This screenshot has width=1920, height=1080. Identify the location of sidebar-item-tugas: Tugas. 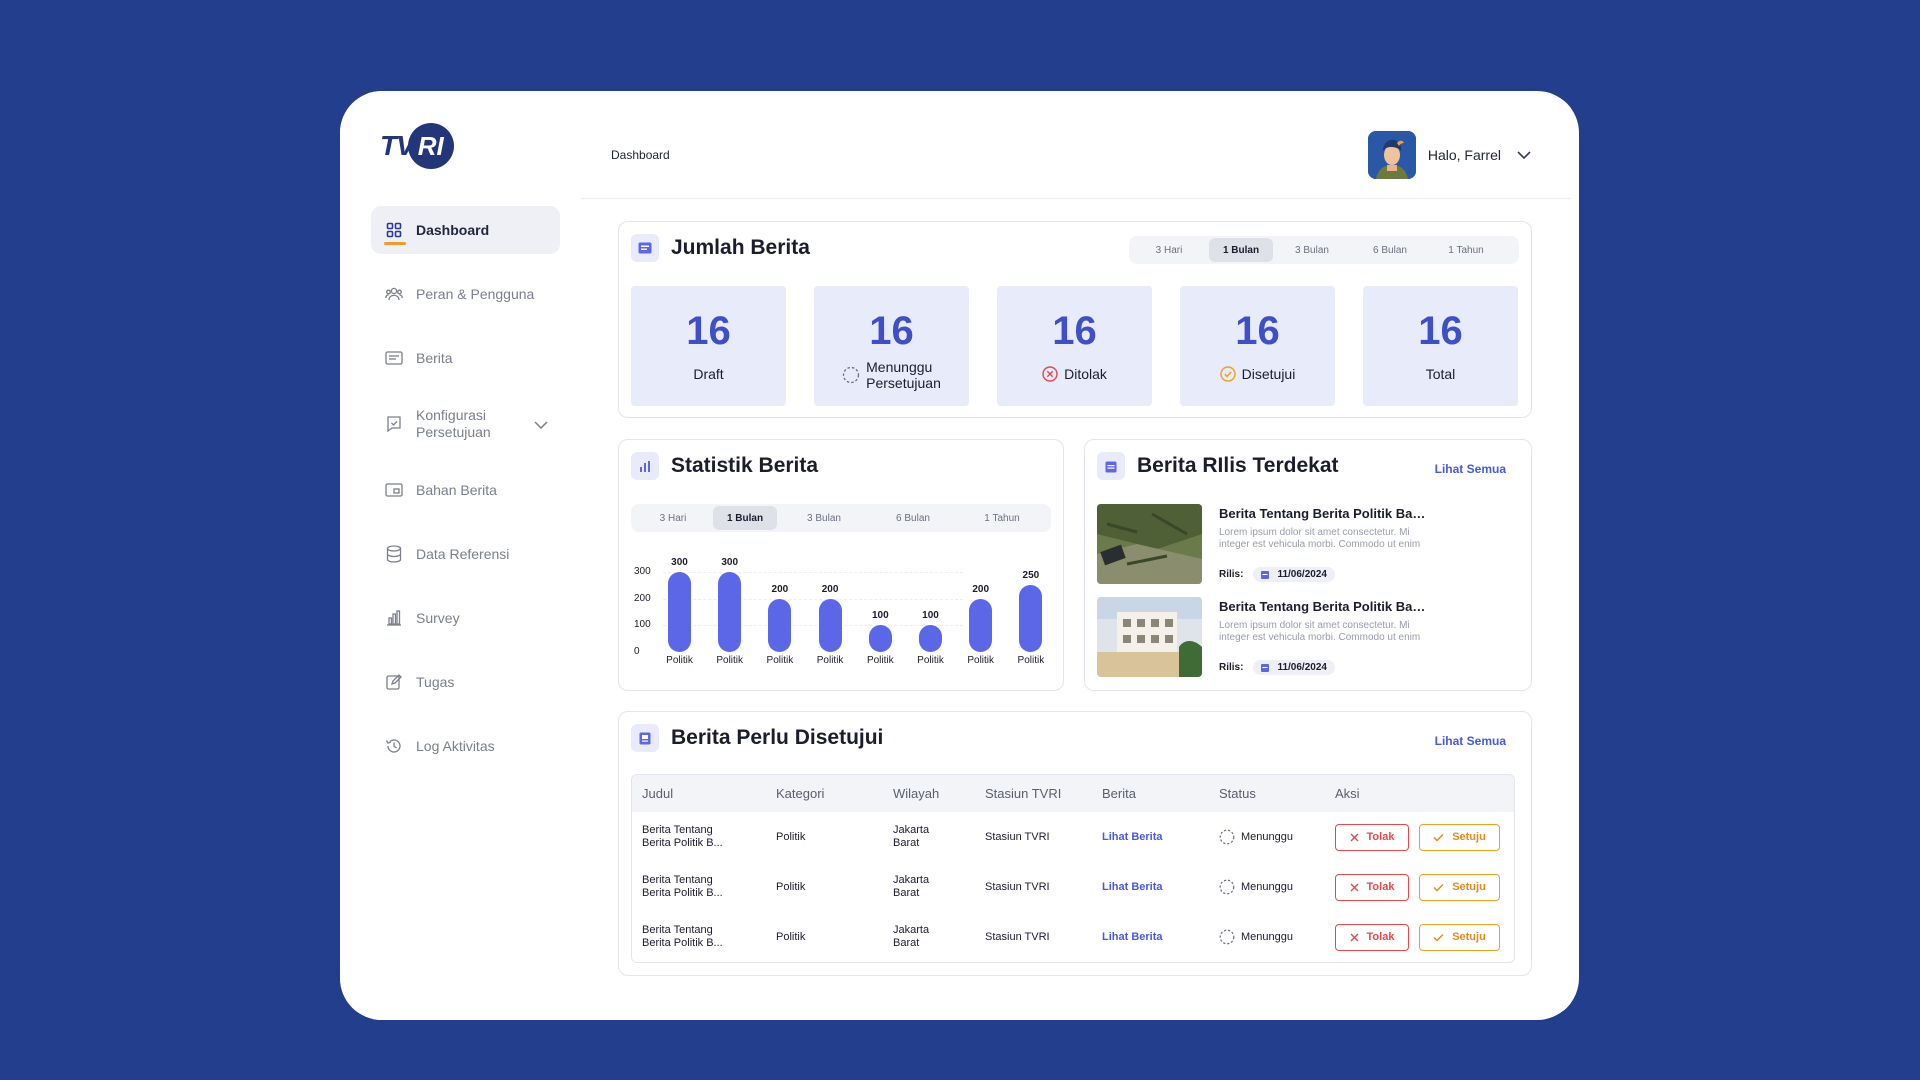
(465, 682).